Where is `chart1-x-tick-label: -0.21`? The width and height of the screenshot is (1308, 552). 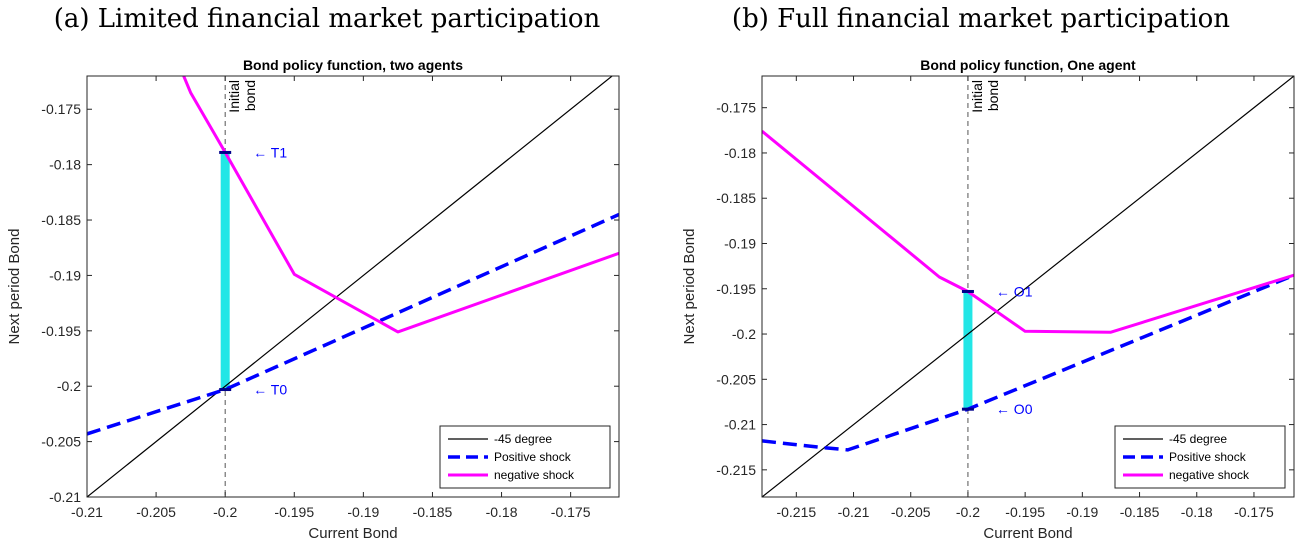 chart1-x-tick-label: -0.21 is located at coordinates (87, 512).